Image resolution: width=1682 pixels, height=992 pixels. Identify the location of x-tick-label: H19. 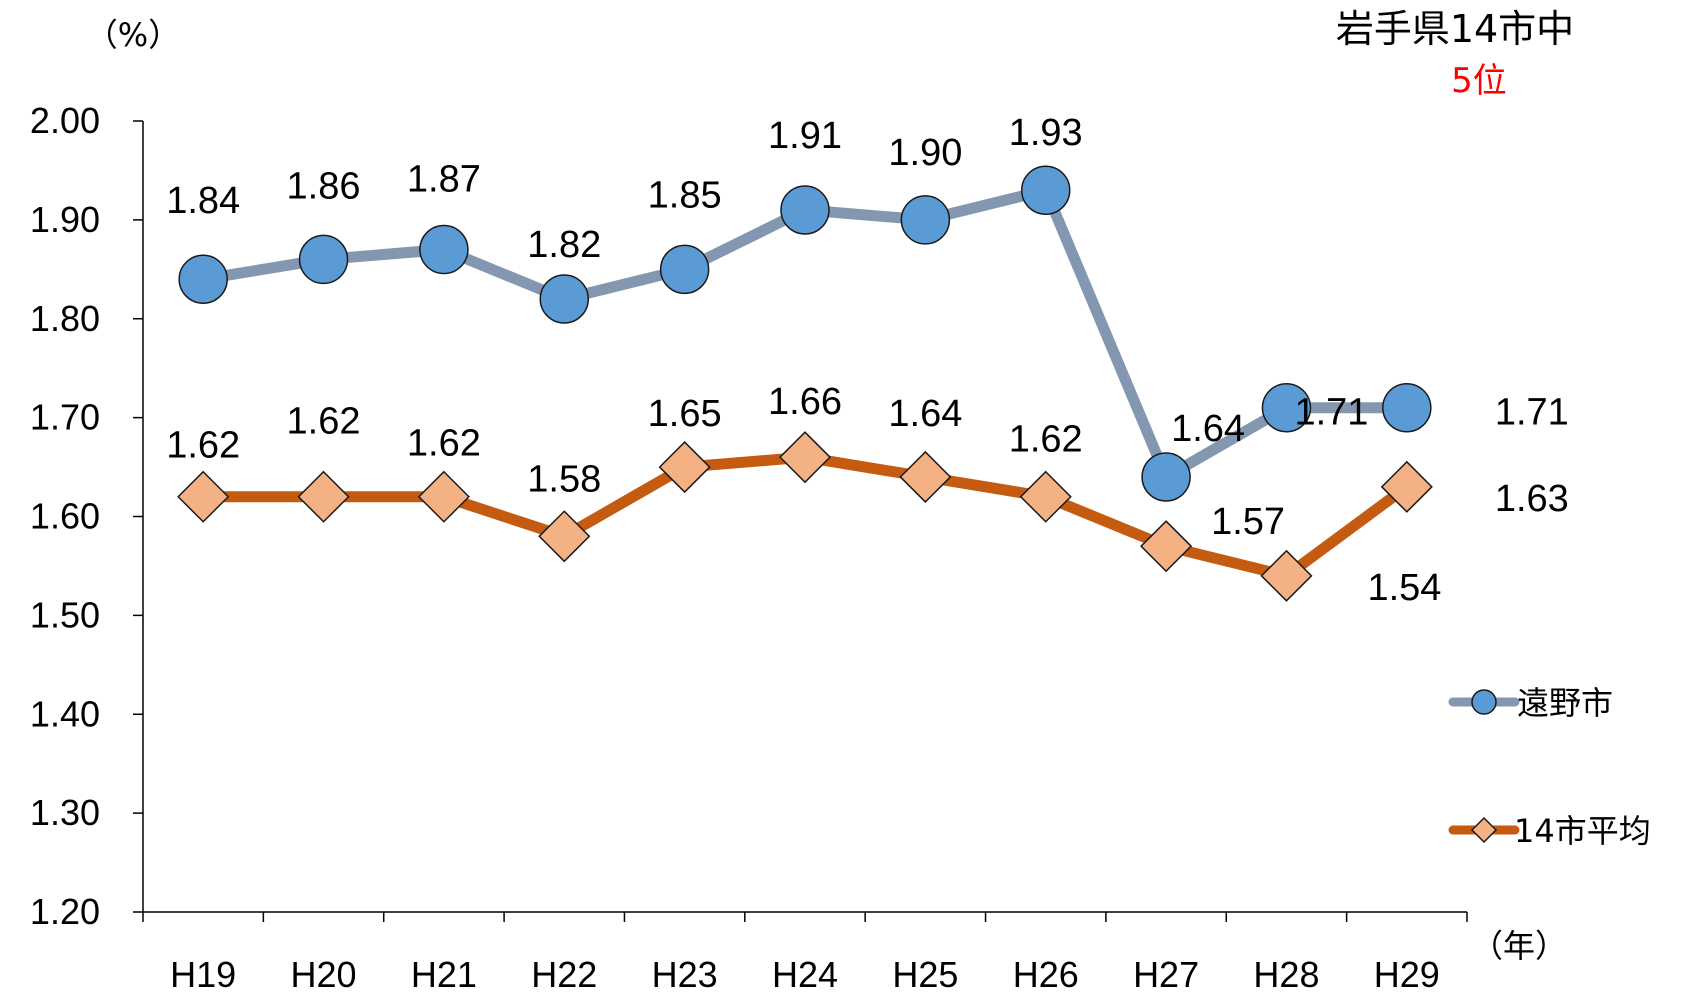
(203, 973).